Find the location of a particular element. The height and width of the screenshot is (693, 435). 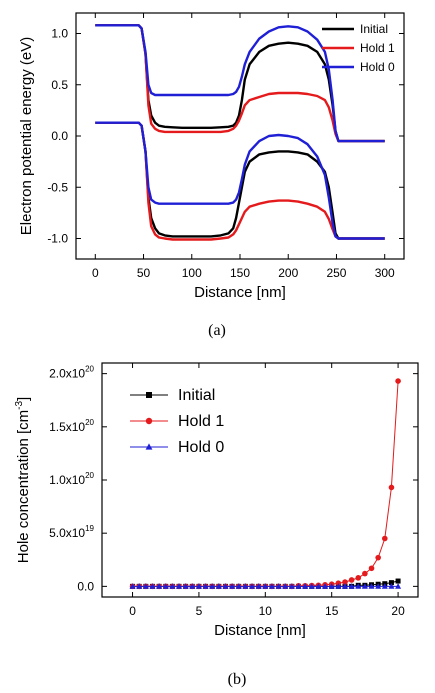

panel-label: (a) is located at coordinates (217, 330).